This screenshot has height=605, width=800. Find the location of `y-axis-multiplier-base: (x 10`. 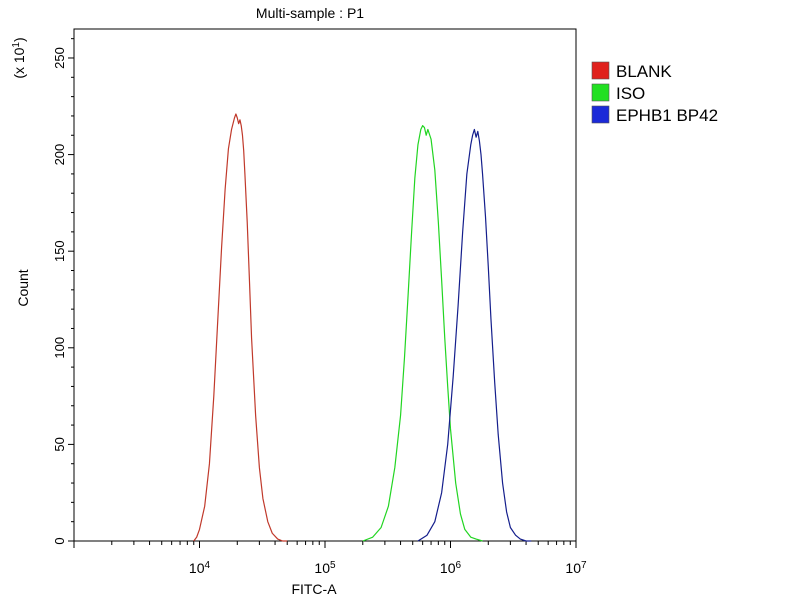

y-axis-multiplier-base: (x 10 is located at coordinates (19, 62).